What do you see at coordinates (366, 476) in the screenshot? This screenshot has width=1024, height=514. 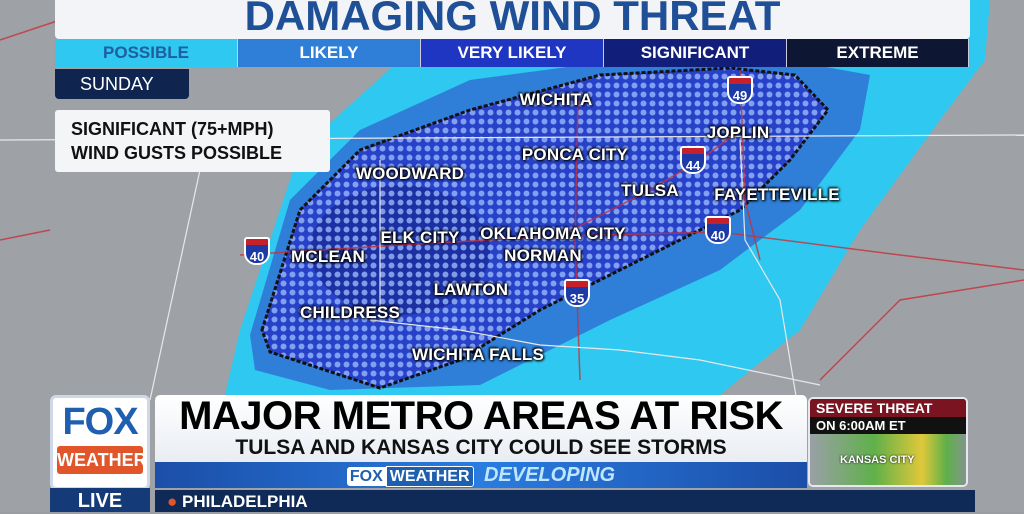 I see `brand-fox: FOX` at bounding box center [366, 476].